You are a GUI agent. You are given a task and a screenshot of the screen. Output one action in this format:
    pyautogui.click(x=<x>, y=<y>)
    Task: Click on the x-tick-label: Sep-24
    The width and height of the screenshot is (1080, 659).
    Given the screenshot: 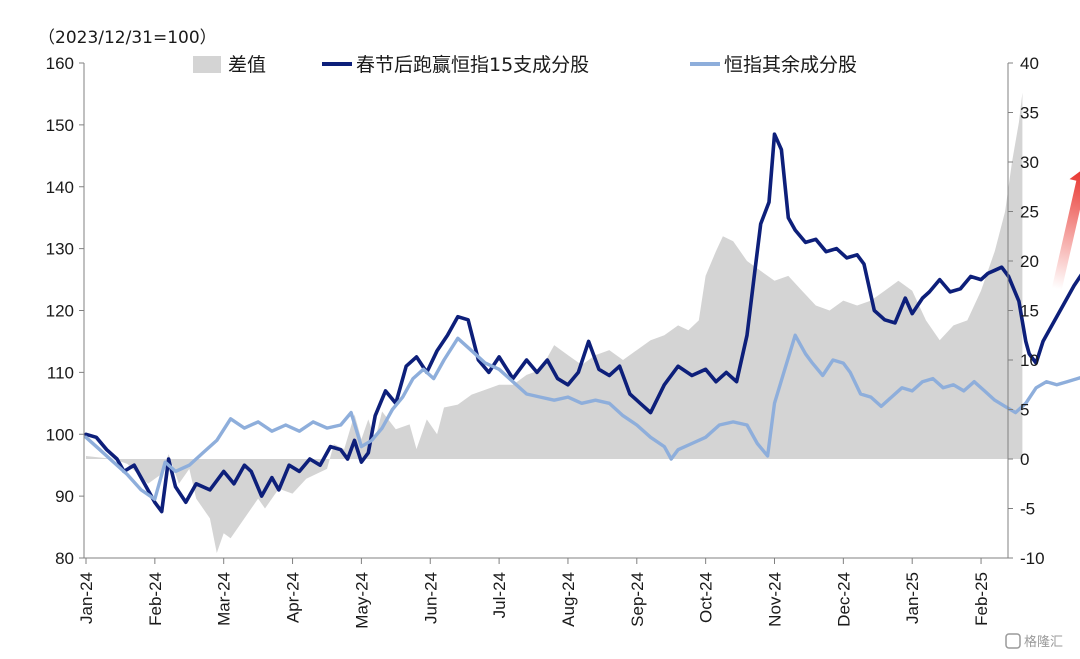 What is the action you would take?
    pyautogui.click(x=637, y=599)
    